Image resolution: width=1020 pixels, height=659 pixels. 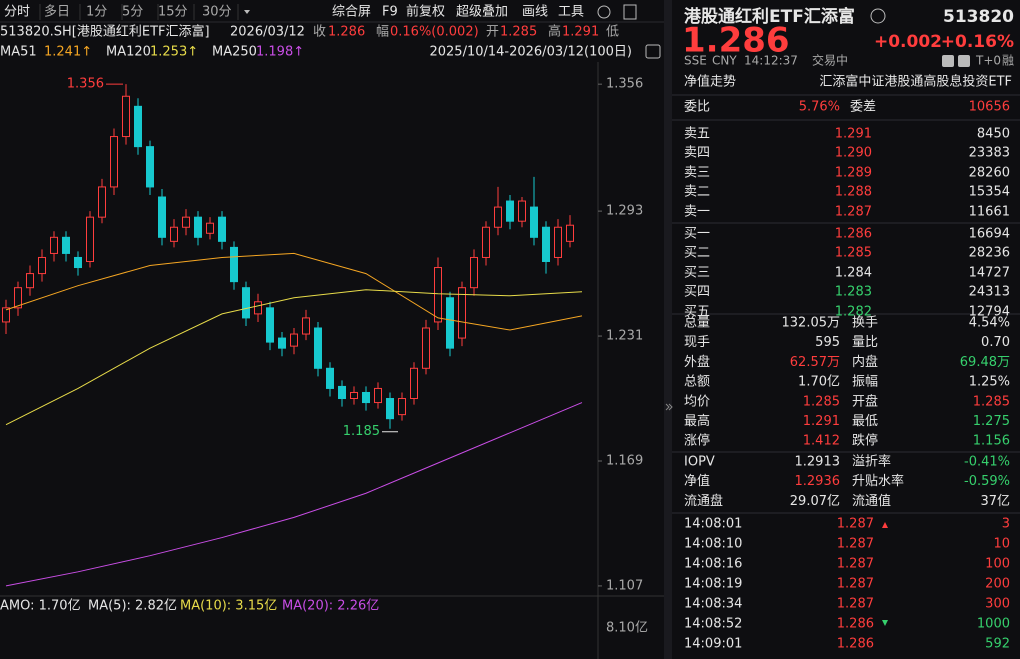 I want to click on edit-icon, so click(x=948, y=61).